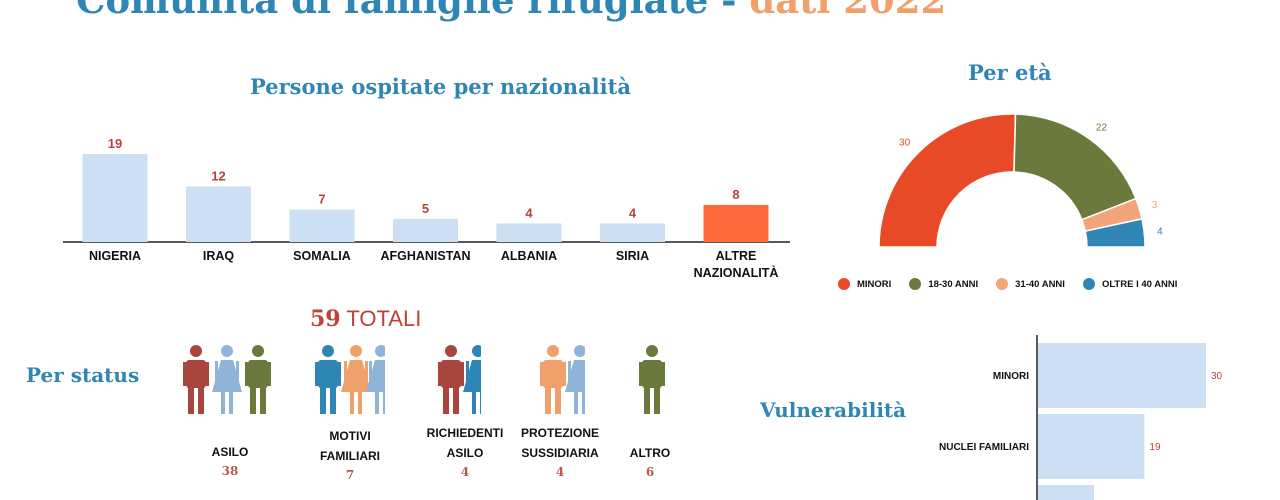 The width and height of the screenshot is (1280, 500). Describe the element at coordinates (1139, 284) in the screenshot. I see `legend-label: OLTRE I 40 ANNI` at that location.